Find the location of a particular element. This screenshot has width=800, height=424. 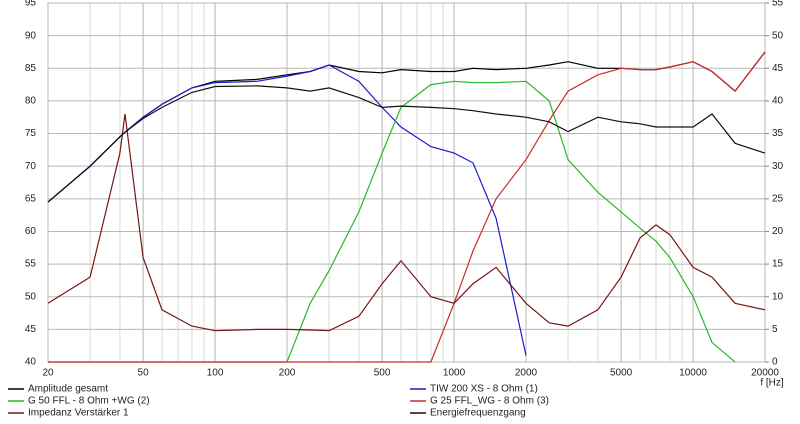

x-tick-label: 5000 is located at coordinates (621, 373).